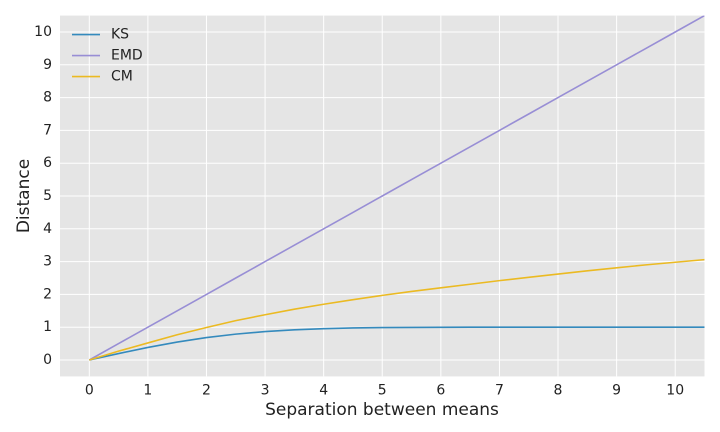 This screenshot has width=720, height=432. I want to click on x-tick-label: 4, so click(323, 390).